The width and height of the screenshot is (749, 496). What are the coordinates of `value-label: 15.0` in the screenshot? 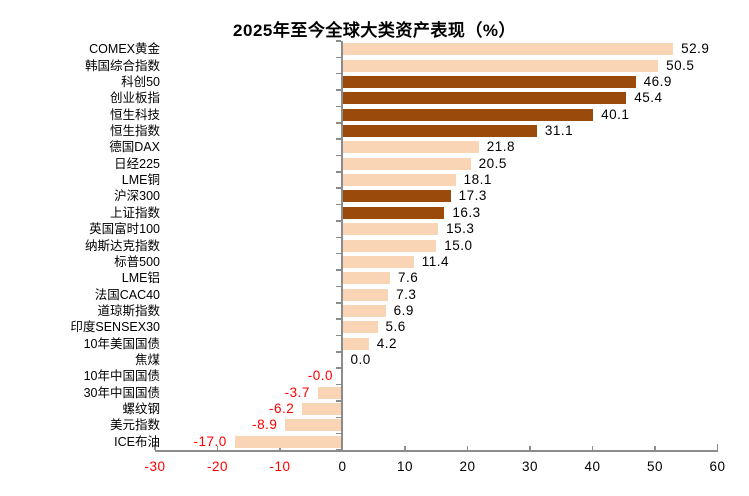 It's located at (458, 245).